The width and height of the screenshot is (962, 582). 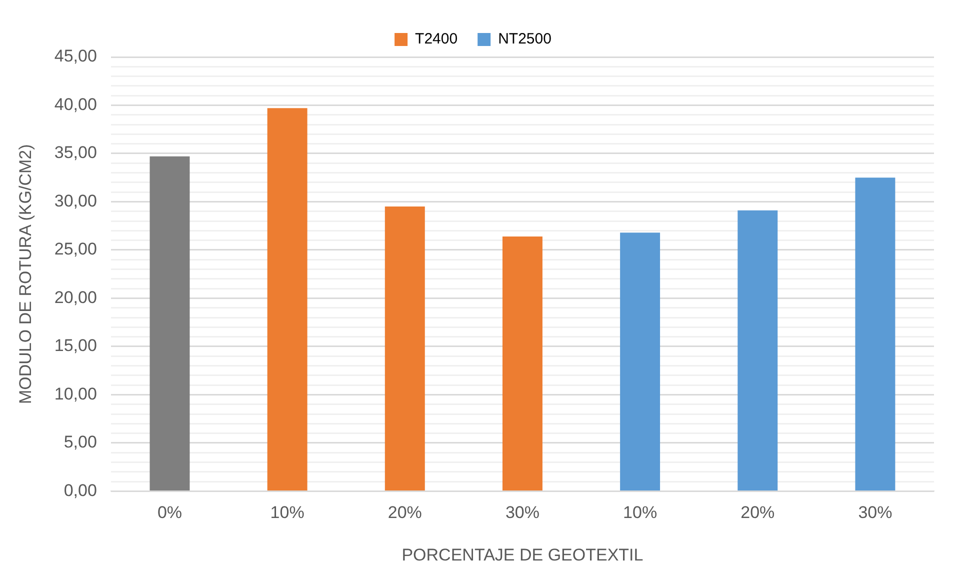 What do you see at coordinates (523, 554) in the screenshot?
I see `x-axis-title: PORCENTAJE DE GEOTEXTIL` at bounding box center [523, 554].